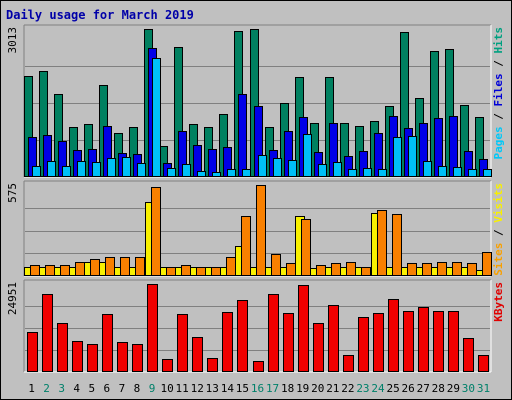  What do you see at coordinates (317, 388) in the screenshot?
I see `x-tick-label: 20` at bounding box center [317, 388].